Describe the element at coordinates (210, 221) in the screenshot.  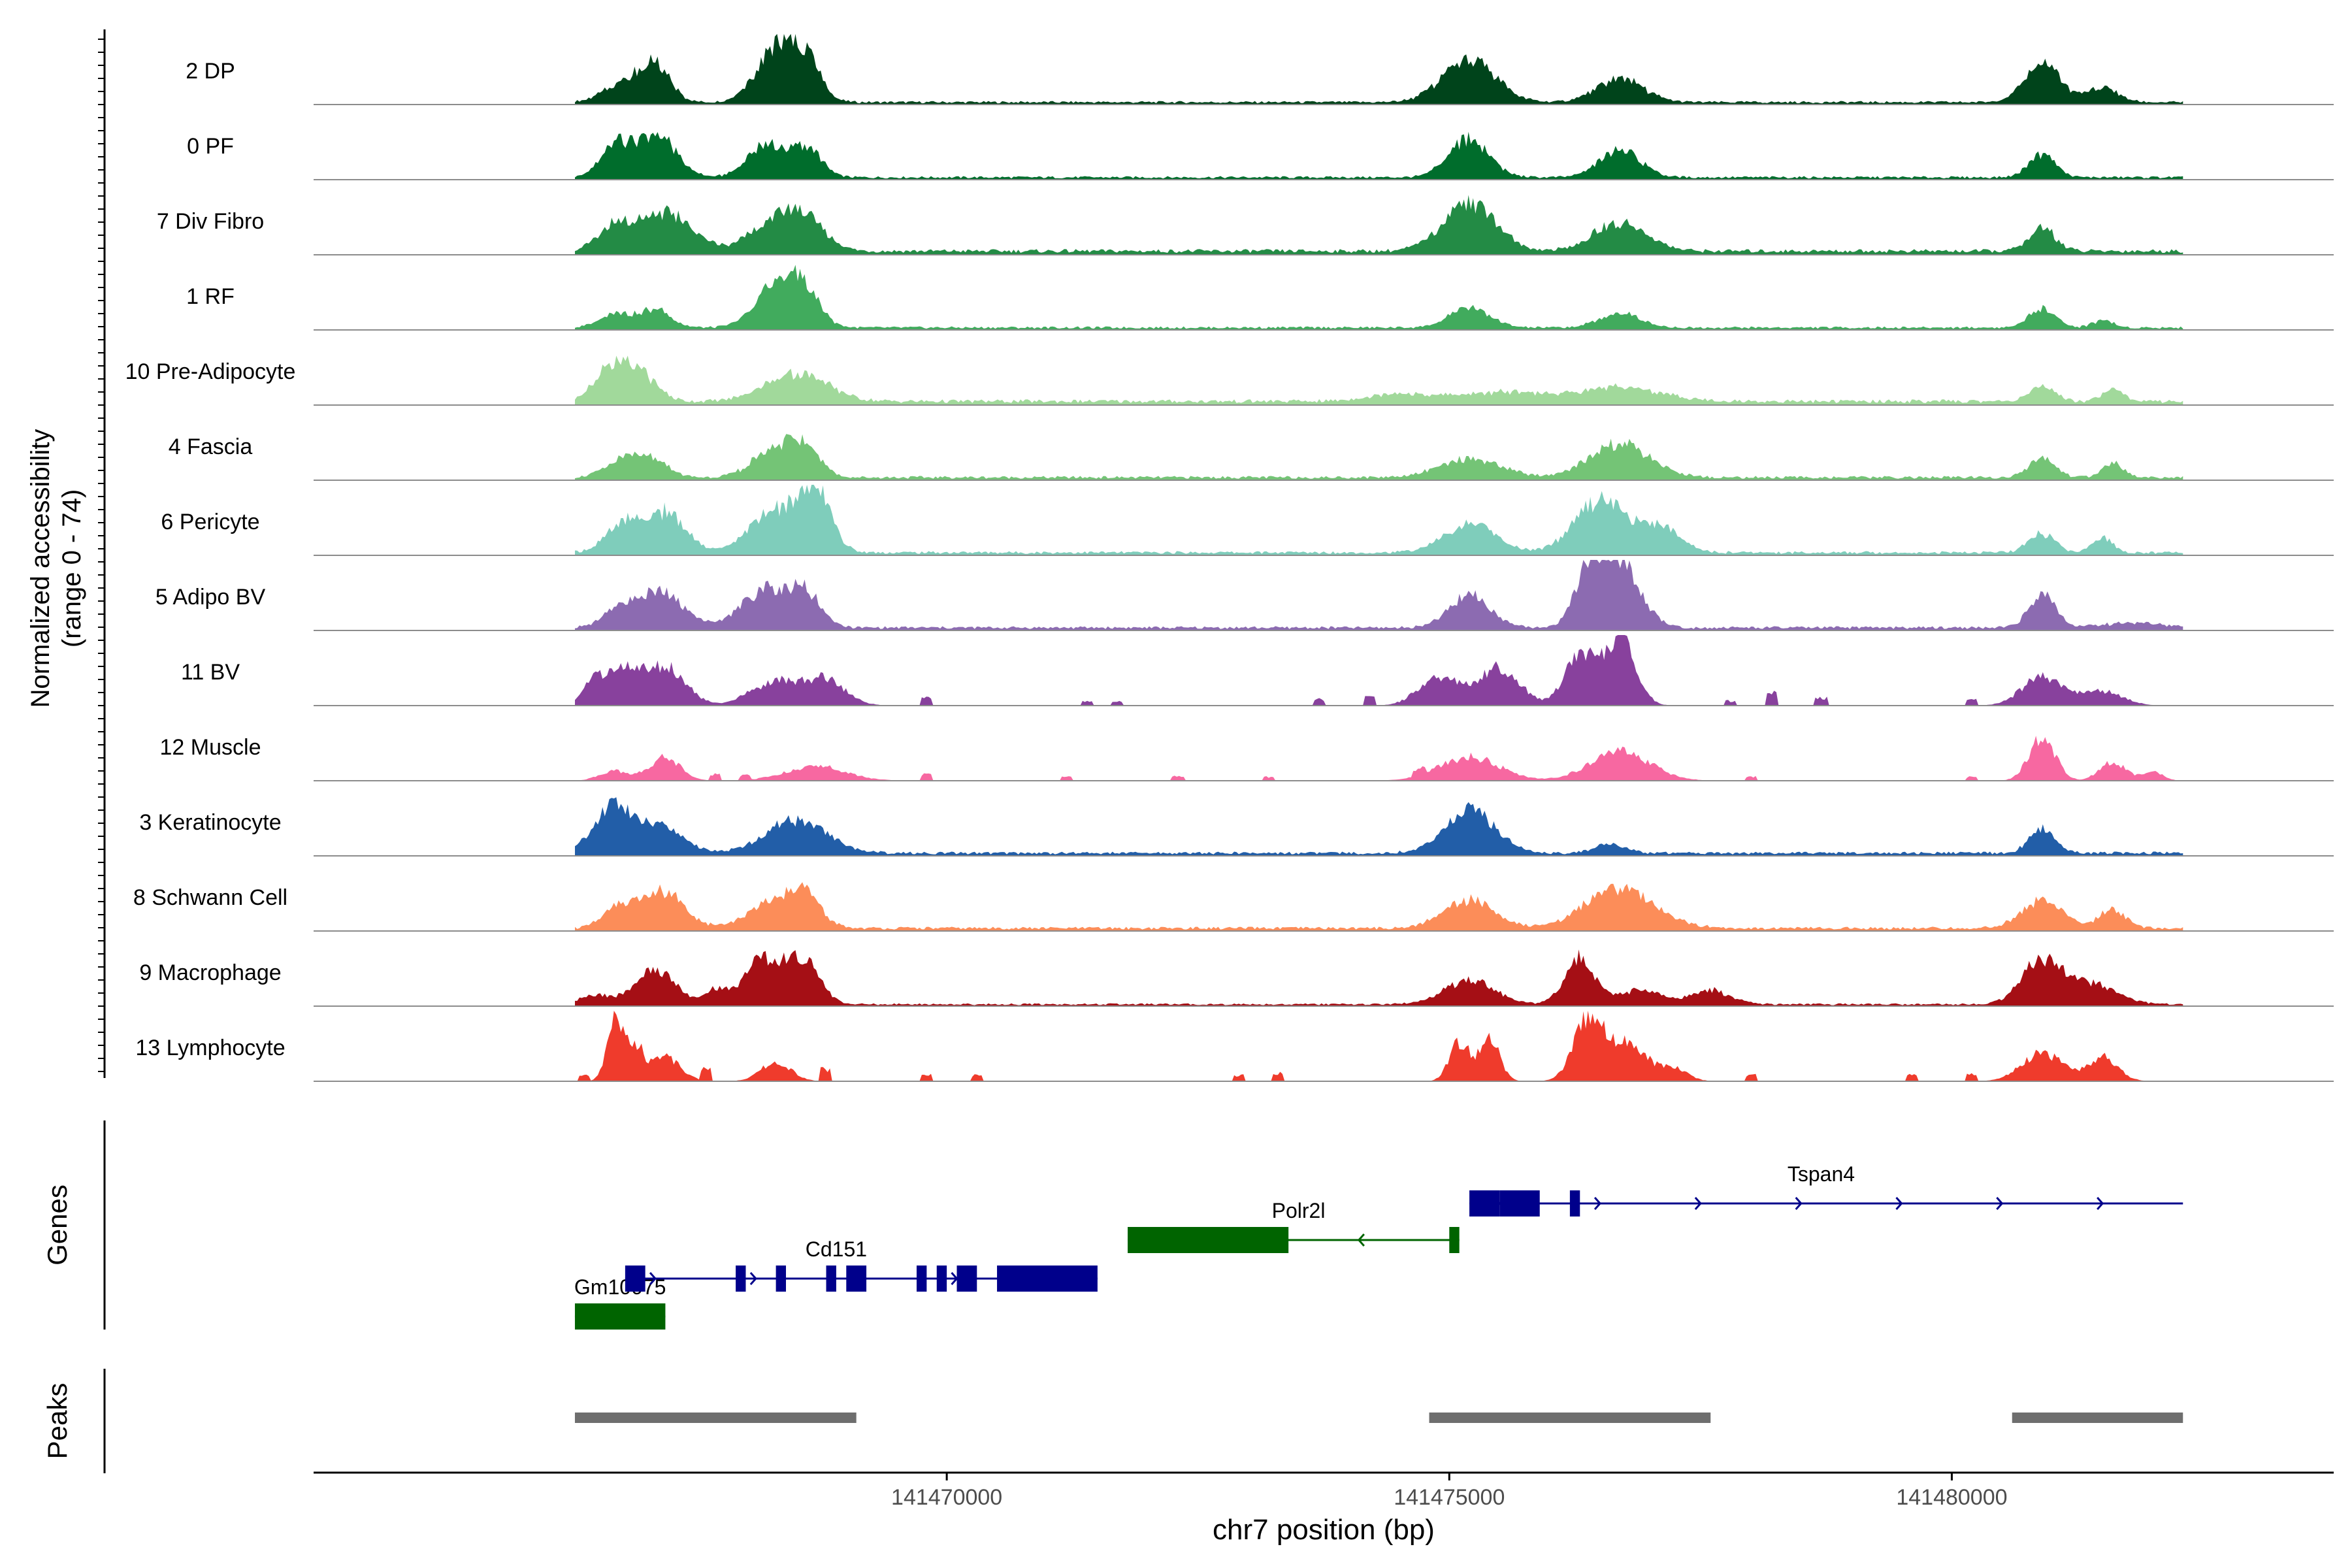
I see `track-label: 7 Div Fibro` at that location.